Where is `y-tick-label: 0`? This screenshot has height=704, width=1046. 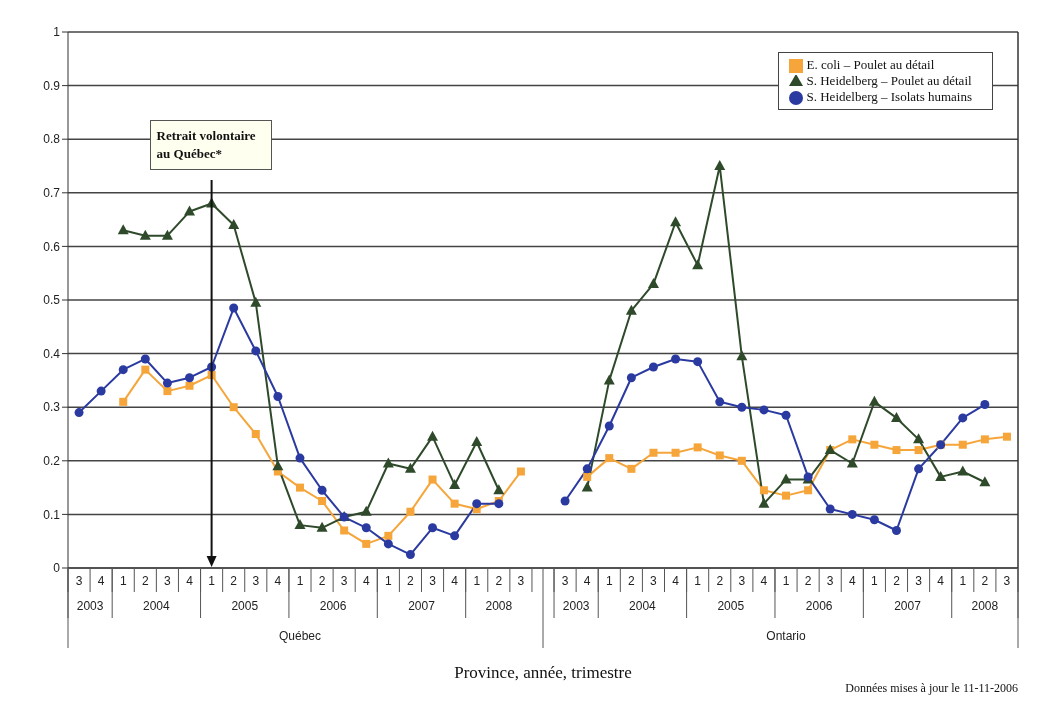
y-tick-label: 0 is located at coordinates (57, 568).